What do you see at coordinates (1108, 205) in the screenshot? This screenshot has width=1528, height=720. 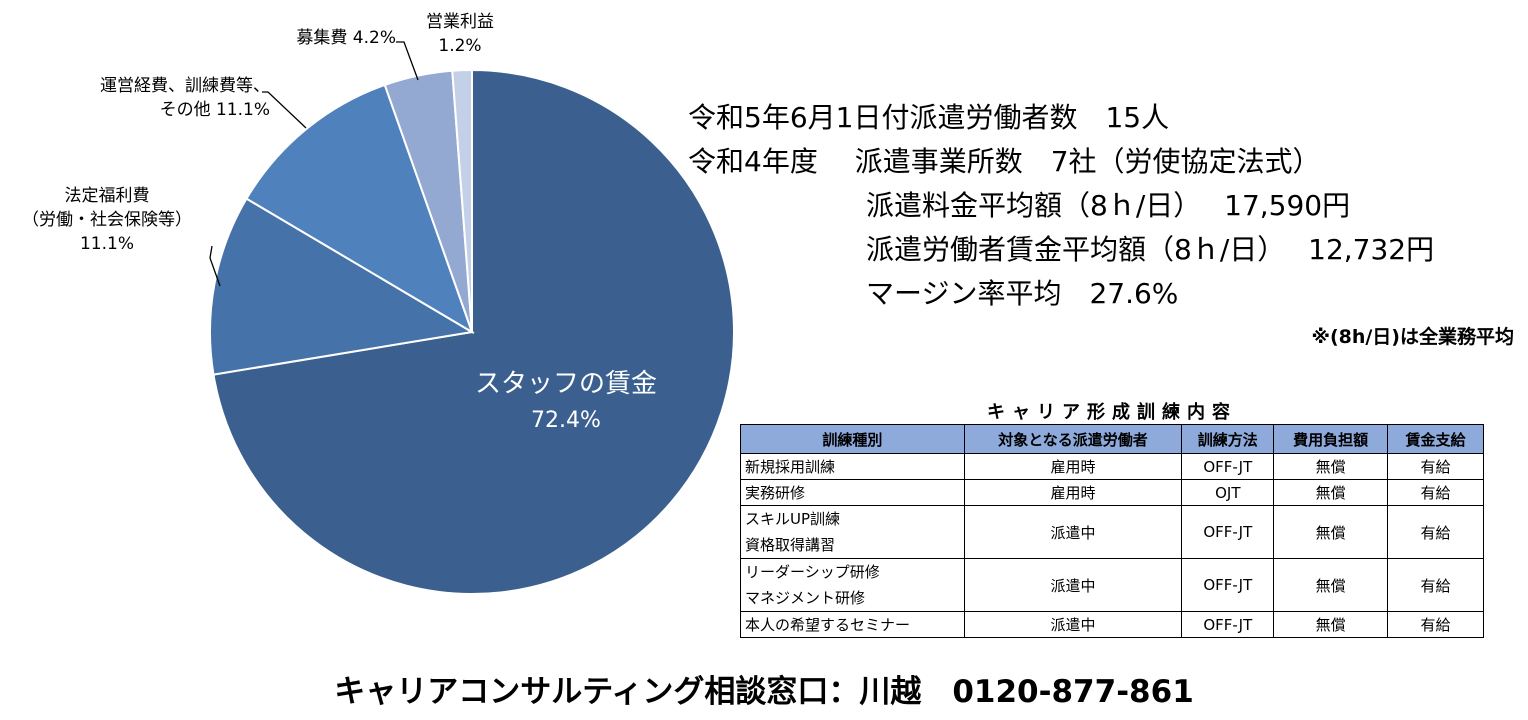 I see `info-line-3: 派遣料金平均額（8ｈ/日） 17,590円` at bounding box center [1108, 205].